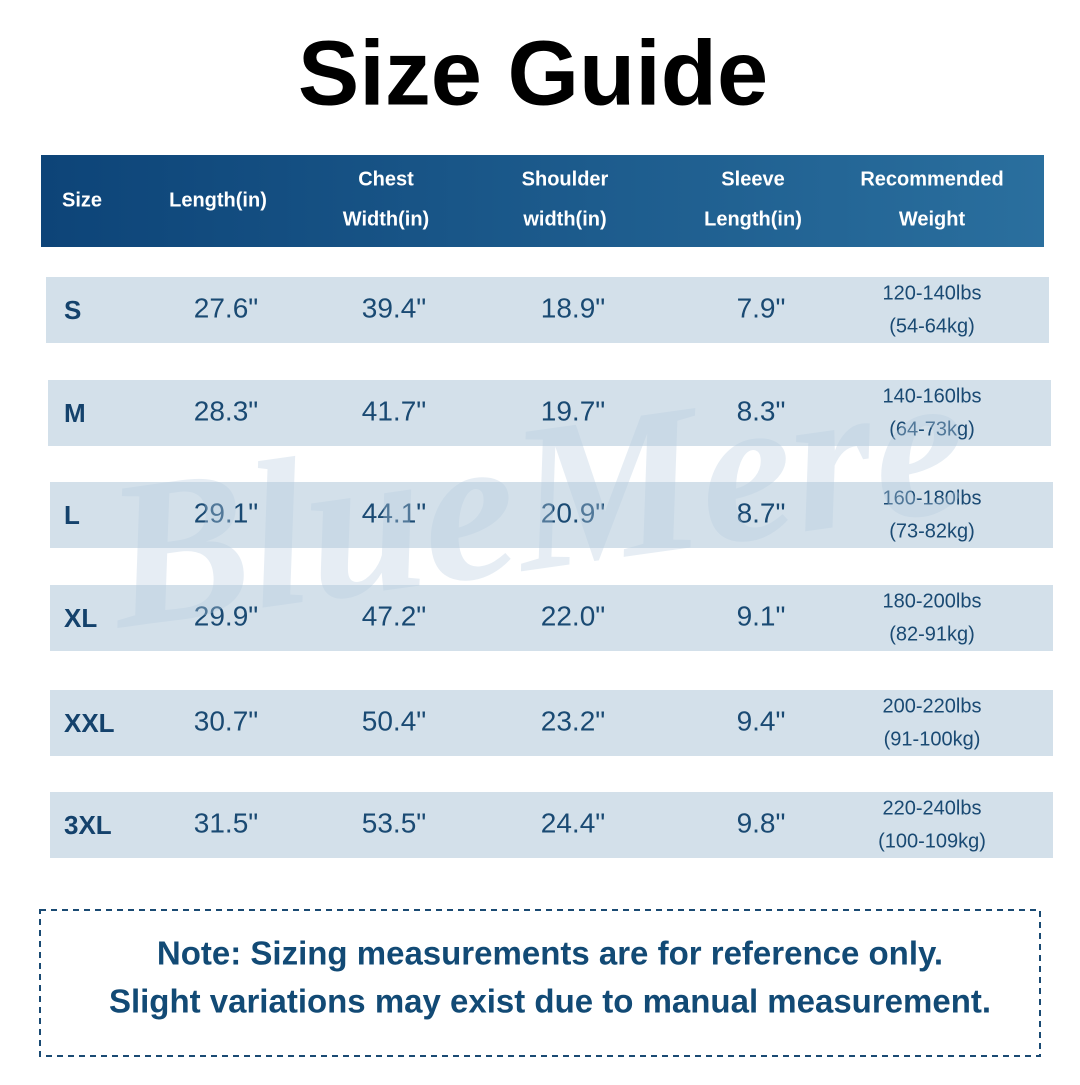  What do you see at coordinates (761, 615) in the screenshot?
I see `measure-cell: 9.1"` at bounding box center [761, 615].